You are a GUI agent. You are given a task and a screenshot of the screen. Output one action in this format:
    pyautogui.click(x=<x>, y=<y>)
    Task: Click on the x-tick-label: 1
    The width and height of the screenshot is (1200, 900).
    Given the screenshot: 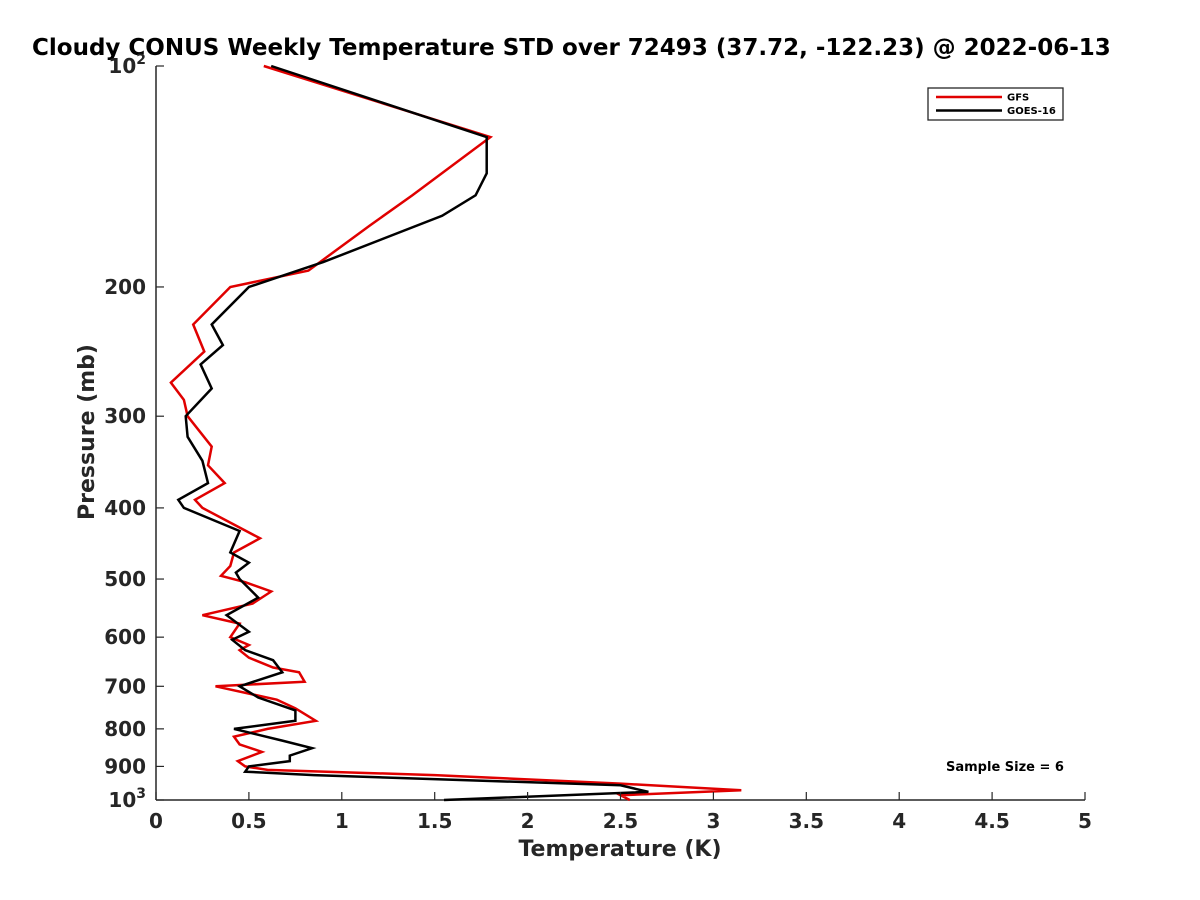 What is the action you would take?
    pyautogui.click(x=342, y=821)
    